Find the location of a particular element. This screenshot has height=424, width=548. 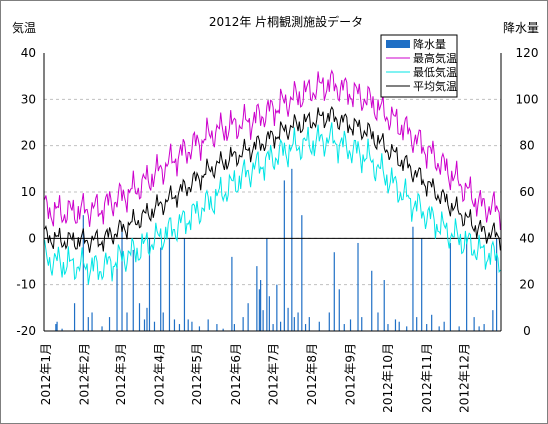

left-tick-label: 20 is located at coordinates (28, 146).